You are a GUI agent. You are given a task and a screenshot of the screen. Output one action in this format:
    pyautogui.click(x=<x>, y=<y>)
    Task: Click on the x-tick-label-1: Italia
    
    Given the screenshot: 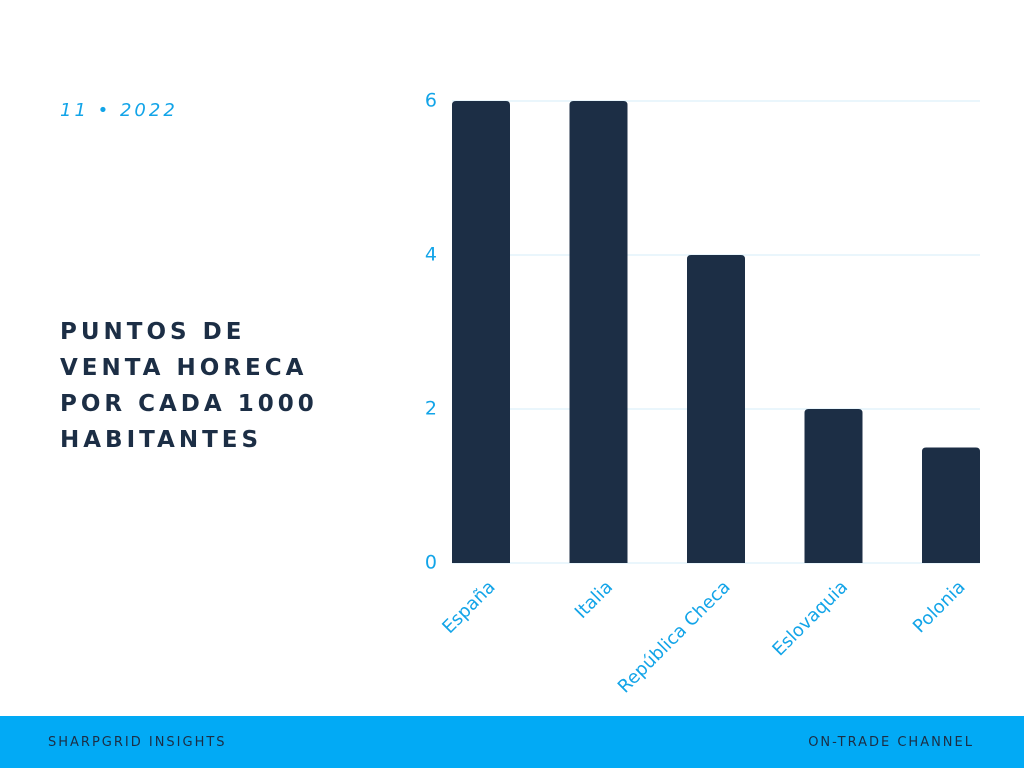 What is the action you would take?
    pyautogui.click(x=594, y=600)
    